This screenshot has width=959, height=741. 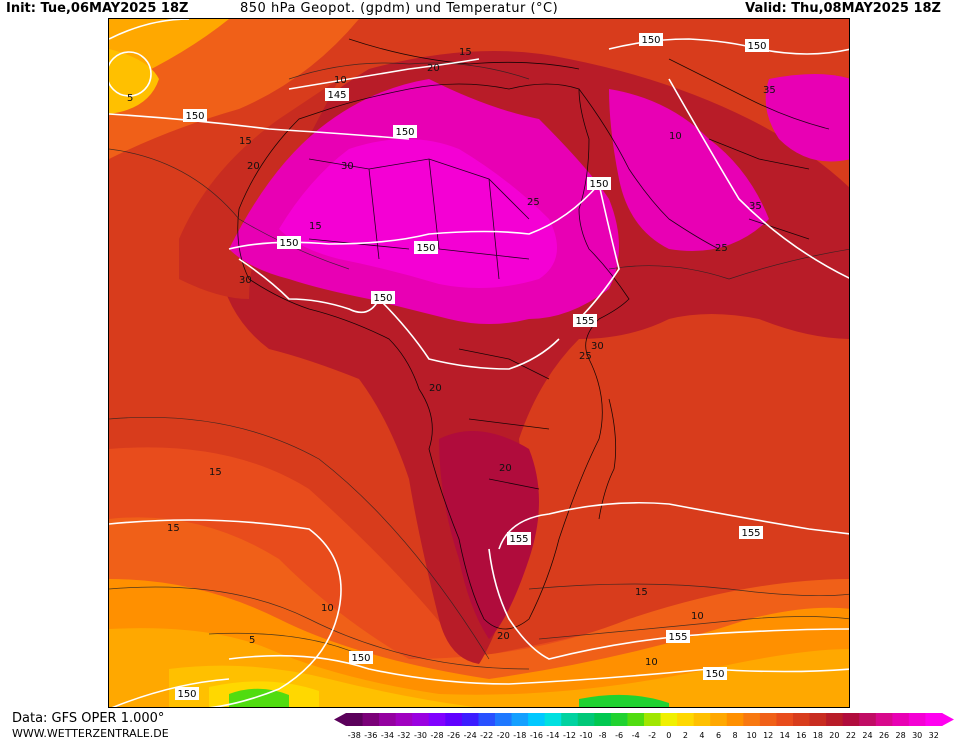 I want to click on contour-150-south-west, so click(x=225, y=613).